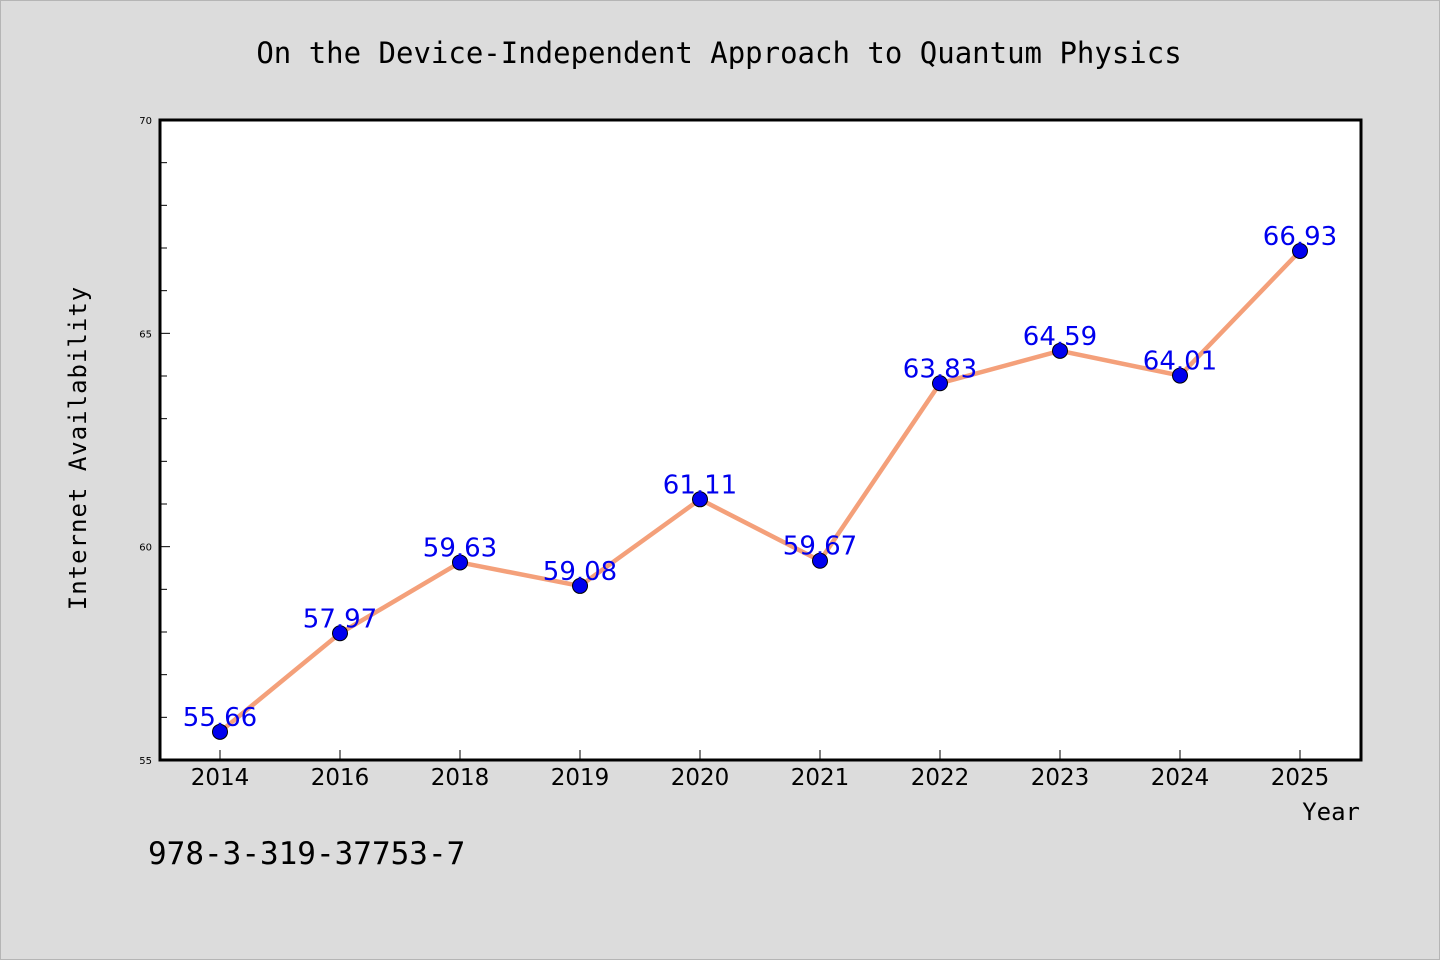  What do you see at coordinates (220, 718) in the screenshot?
I see `data-label: 55.66` at bounding box center [220, 718].